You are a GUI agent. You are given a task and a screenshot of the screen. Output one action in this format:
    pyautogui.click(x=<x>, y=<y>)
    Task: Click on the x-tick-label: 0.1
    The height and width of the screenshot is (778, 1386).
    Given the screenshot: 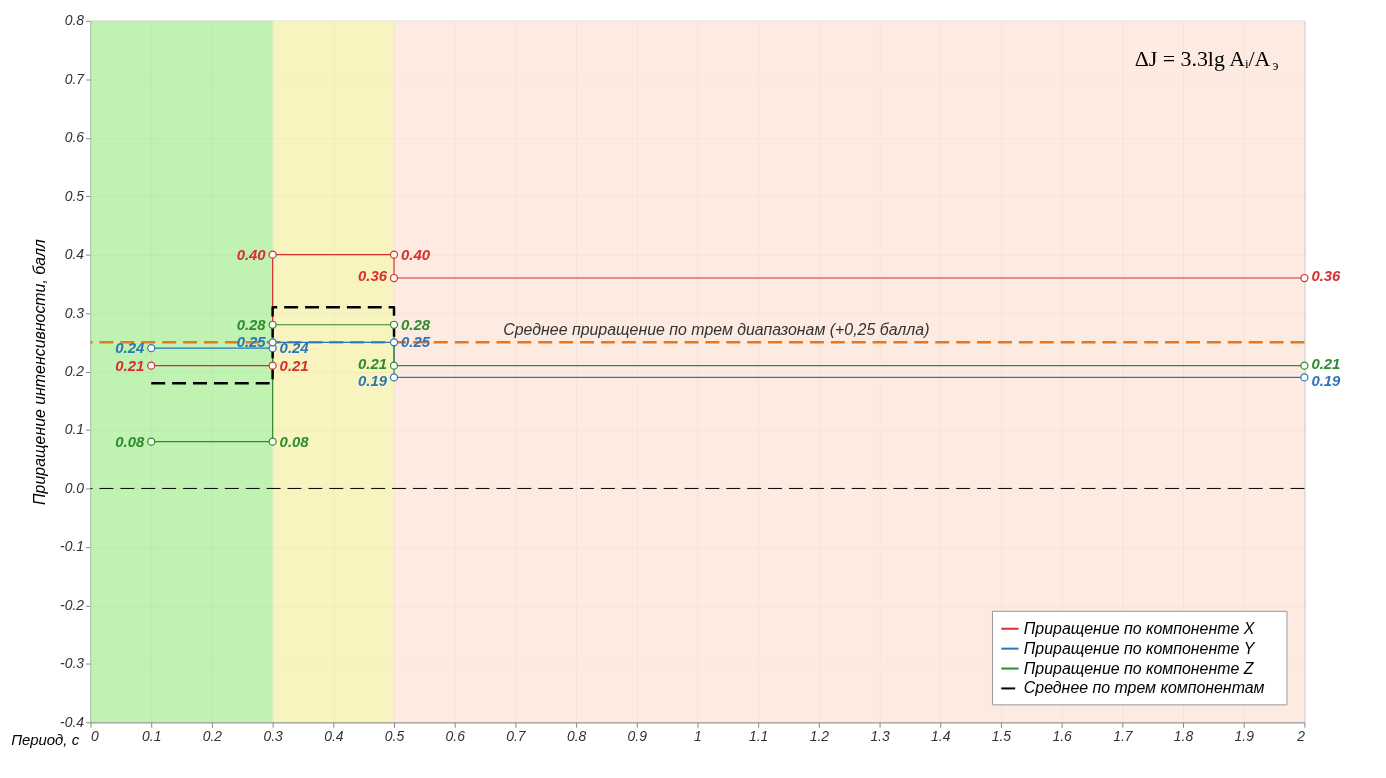 What is the action you would take?
    pyautogui.click(x=152, y=735)
    